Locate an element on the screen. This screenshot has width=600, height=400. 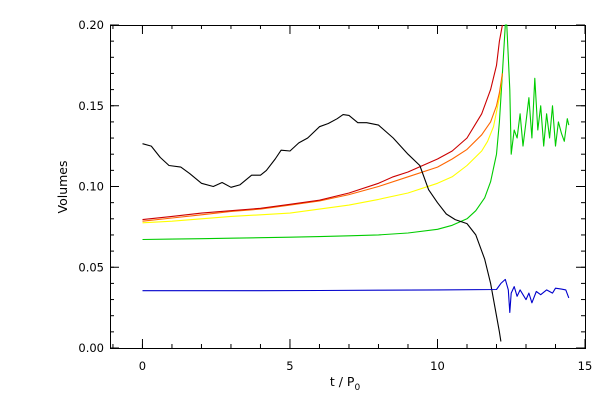
y-tick-labels: 0.00 0.05 0.10 0.15 0.20 is located at coordinates (91, 186).